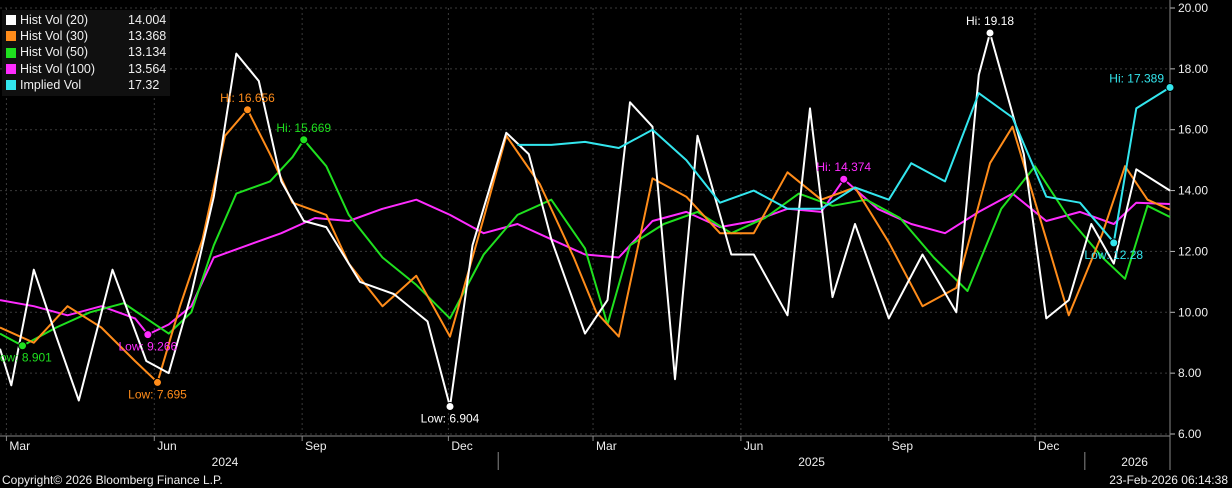 Image resolution: width=1232 pixels, height=488 pixels. I want to click on legend-value: 13.368, so click(147, 36).